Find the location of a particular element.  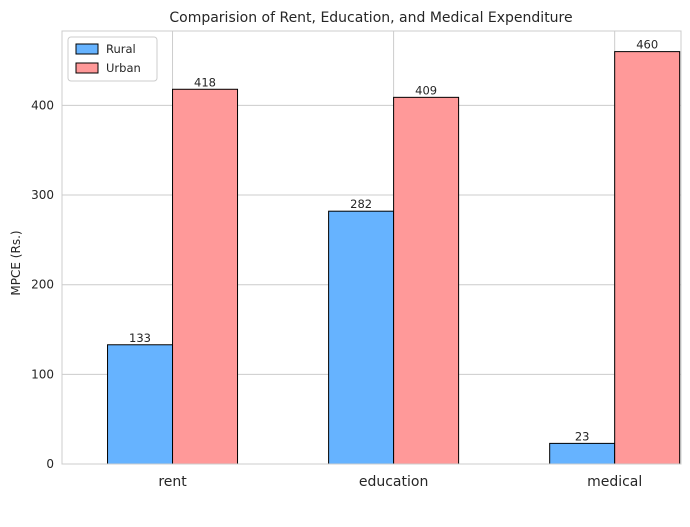

legend-swatch-rural is located at coordinates (87, 49).